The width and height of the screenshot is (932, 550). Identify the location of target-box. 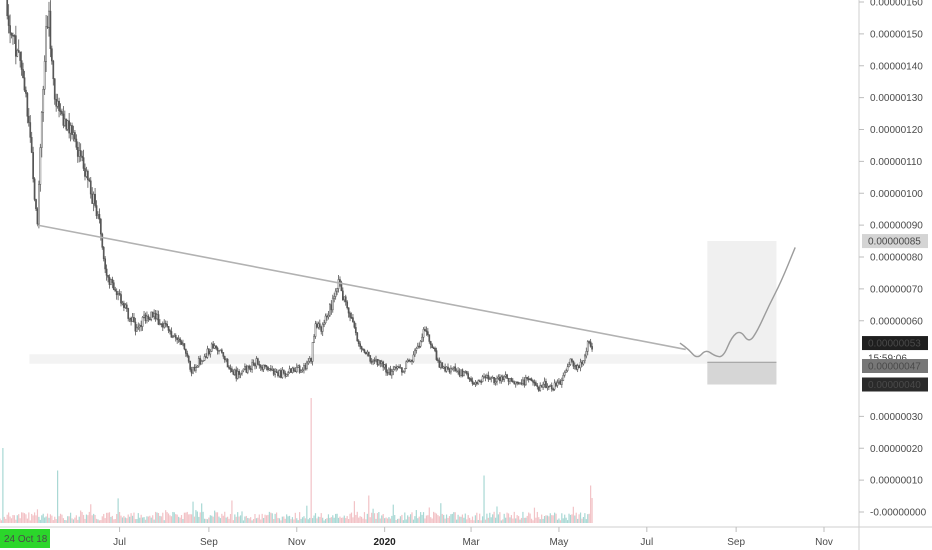
(742, 302).